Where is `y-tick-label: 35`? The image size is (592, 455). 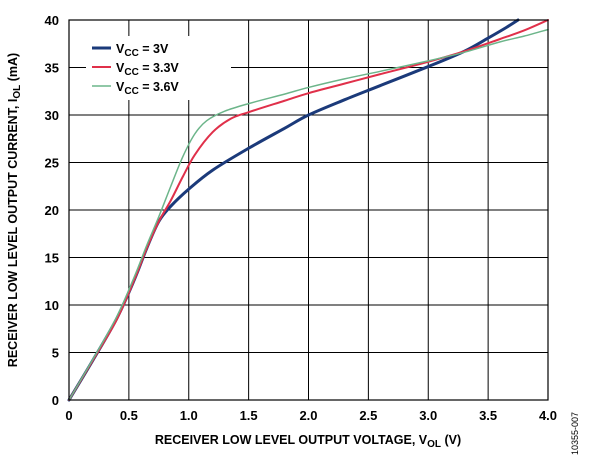 y-tick-label: 35 is located at coordinates (52, 68).